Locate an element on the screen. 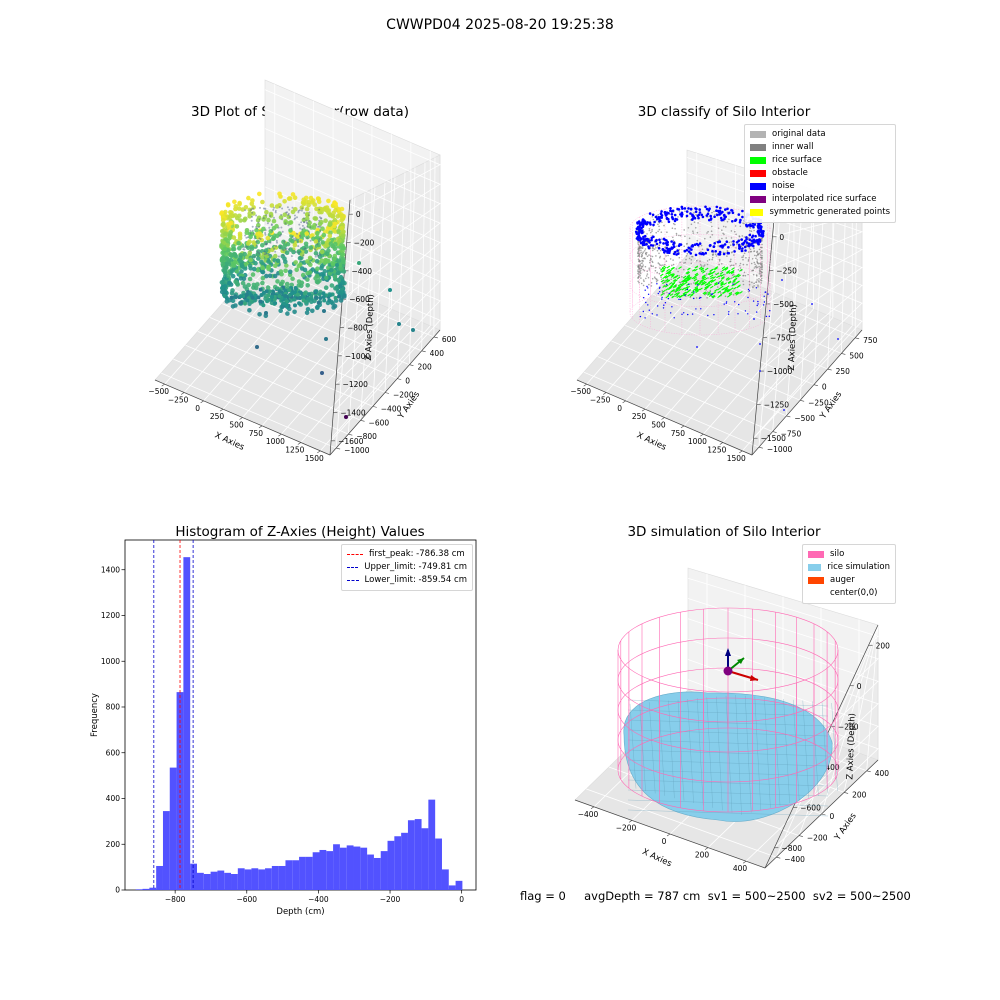  x-tick-label: 1000 is located at coordinates (275, 441).